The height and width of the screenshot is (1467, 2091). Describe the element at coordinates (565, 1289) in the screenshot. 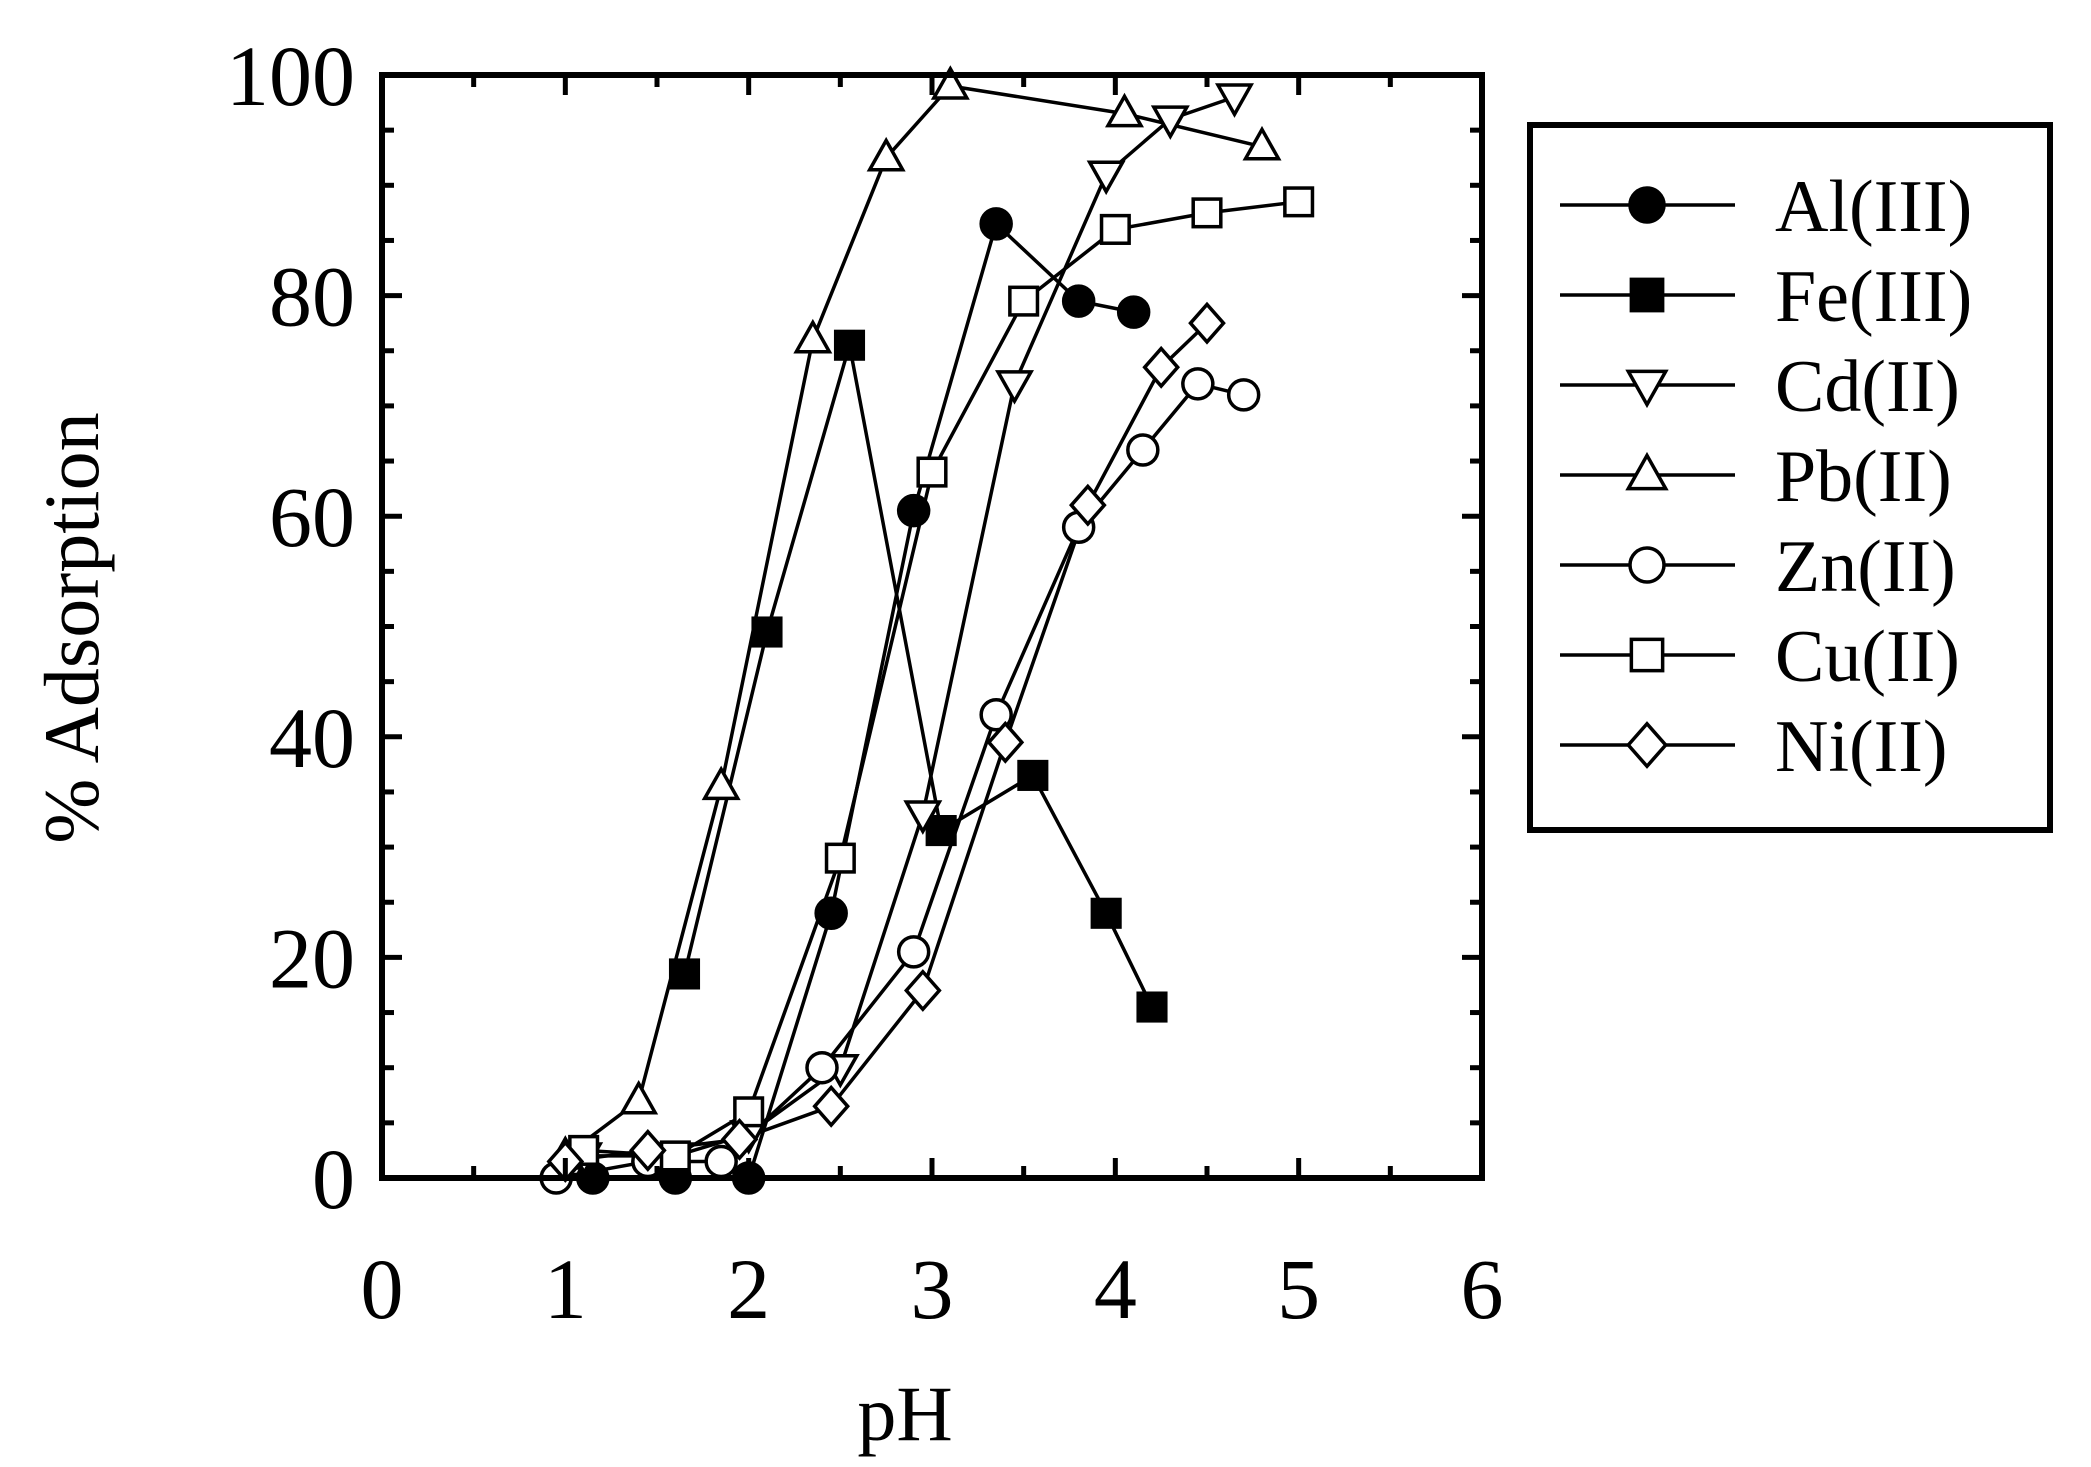

I see `x-tick-label: 1` at that location.